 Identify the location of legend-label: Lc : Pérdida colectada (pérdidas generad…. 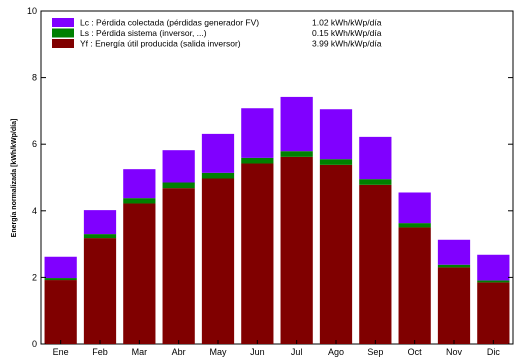
(169, 23).